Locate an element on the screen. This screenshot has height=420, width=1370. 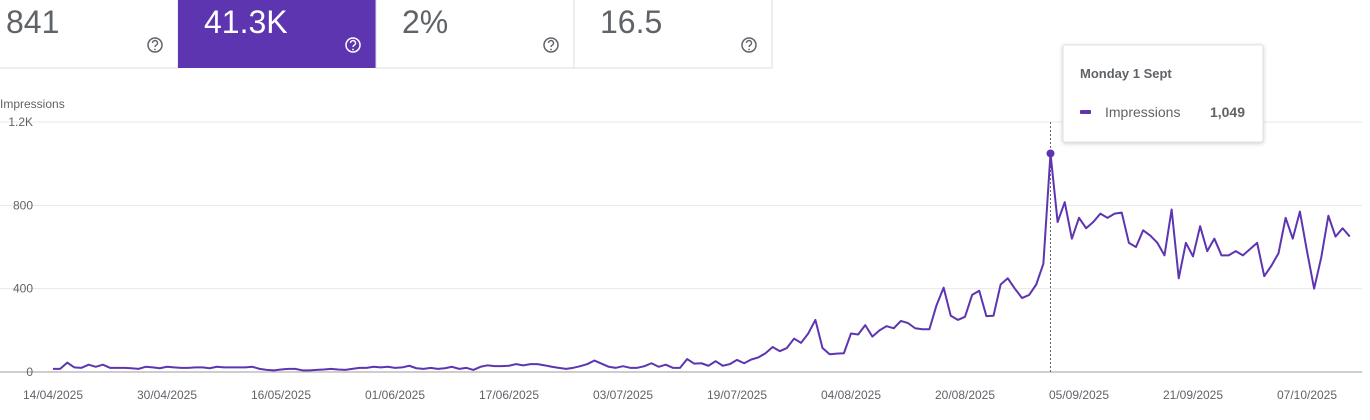
hover-point is located at coordinates (1050, 153).